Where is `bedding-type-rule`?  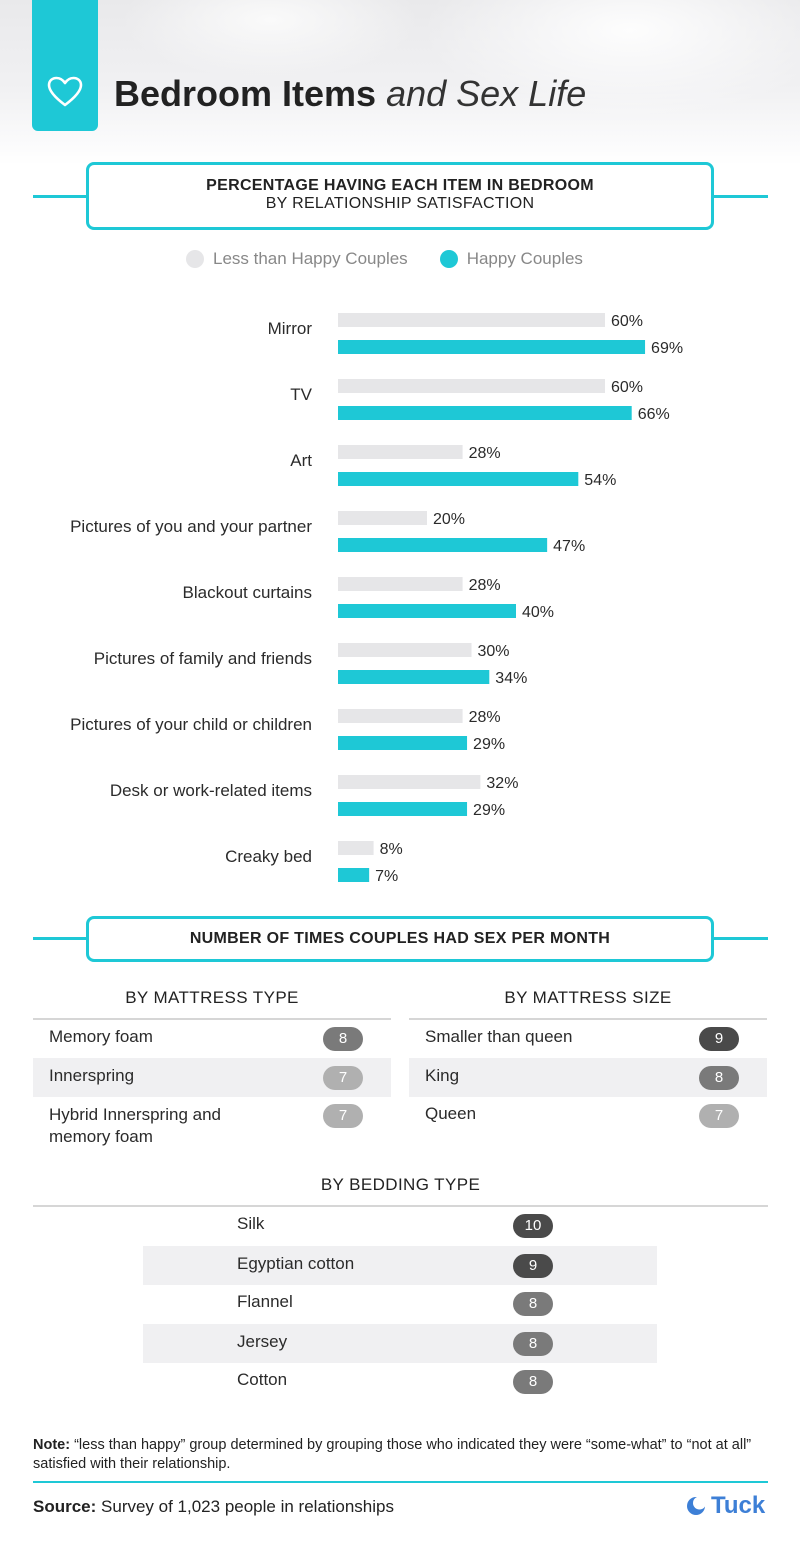
bedding-type-rule is located at coordinates (400, 1206).